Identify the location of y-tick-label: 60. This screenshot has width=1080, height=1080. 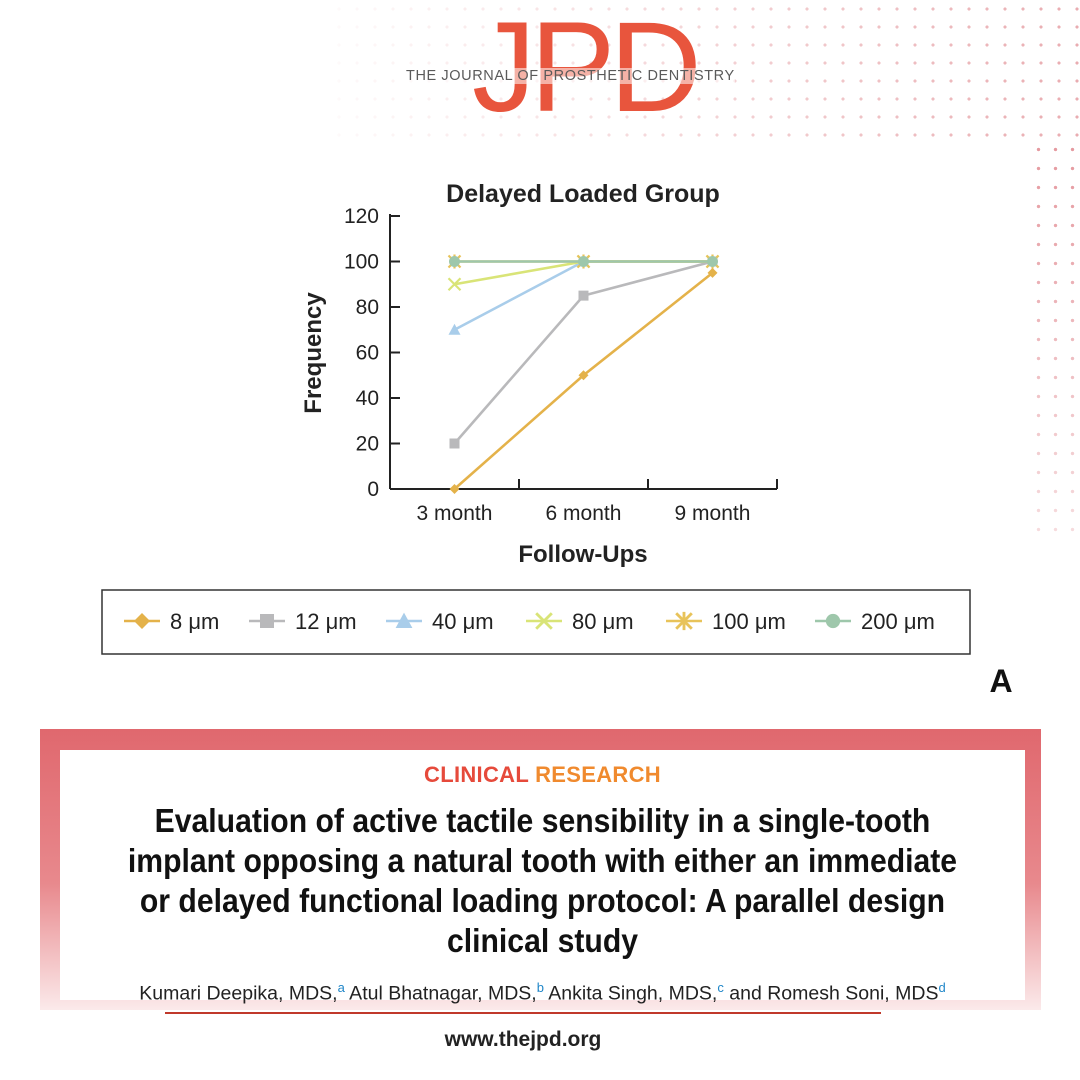
(367, 353).